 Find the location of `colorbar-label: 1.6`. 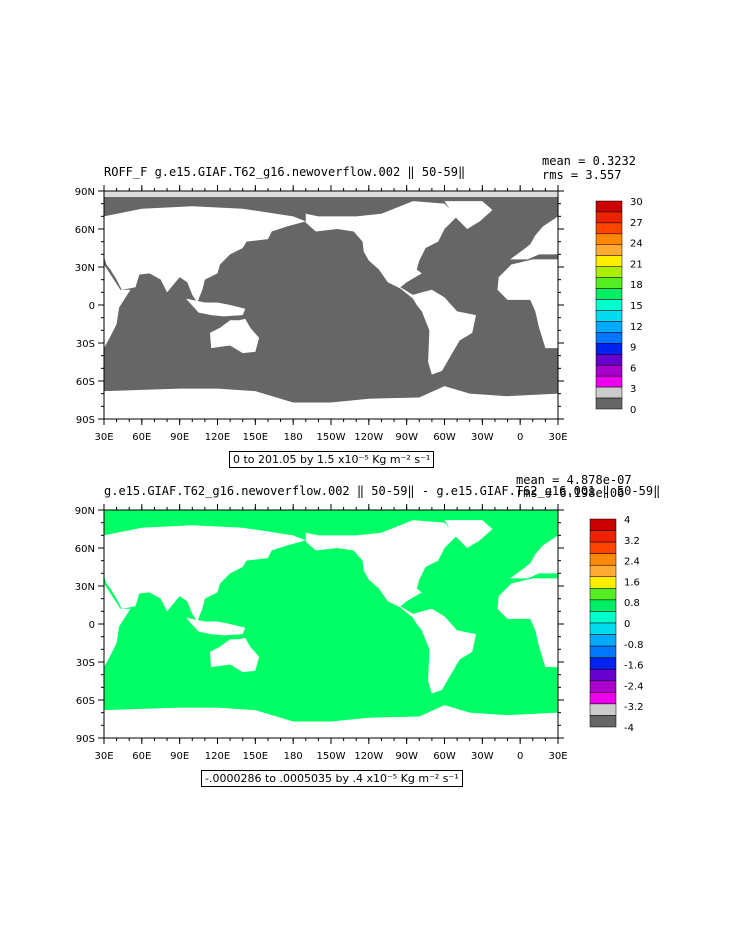

colorbar-label: 1.6 is located at coordinates (632, 582).